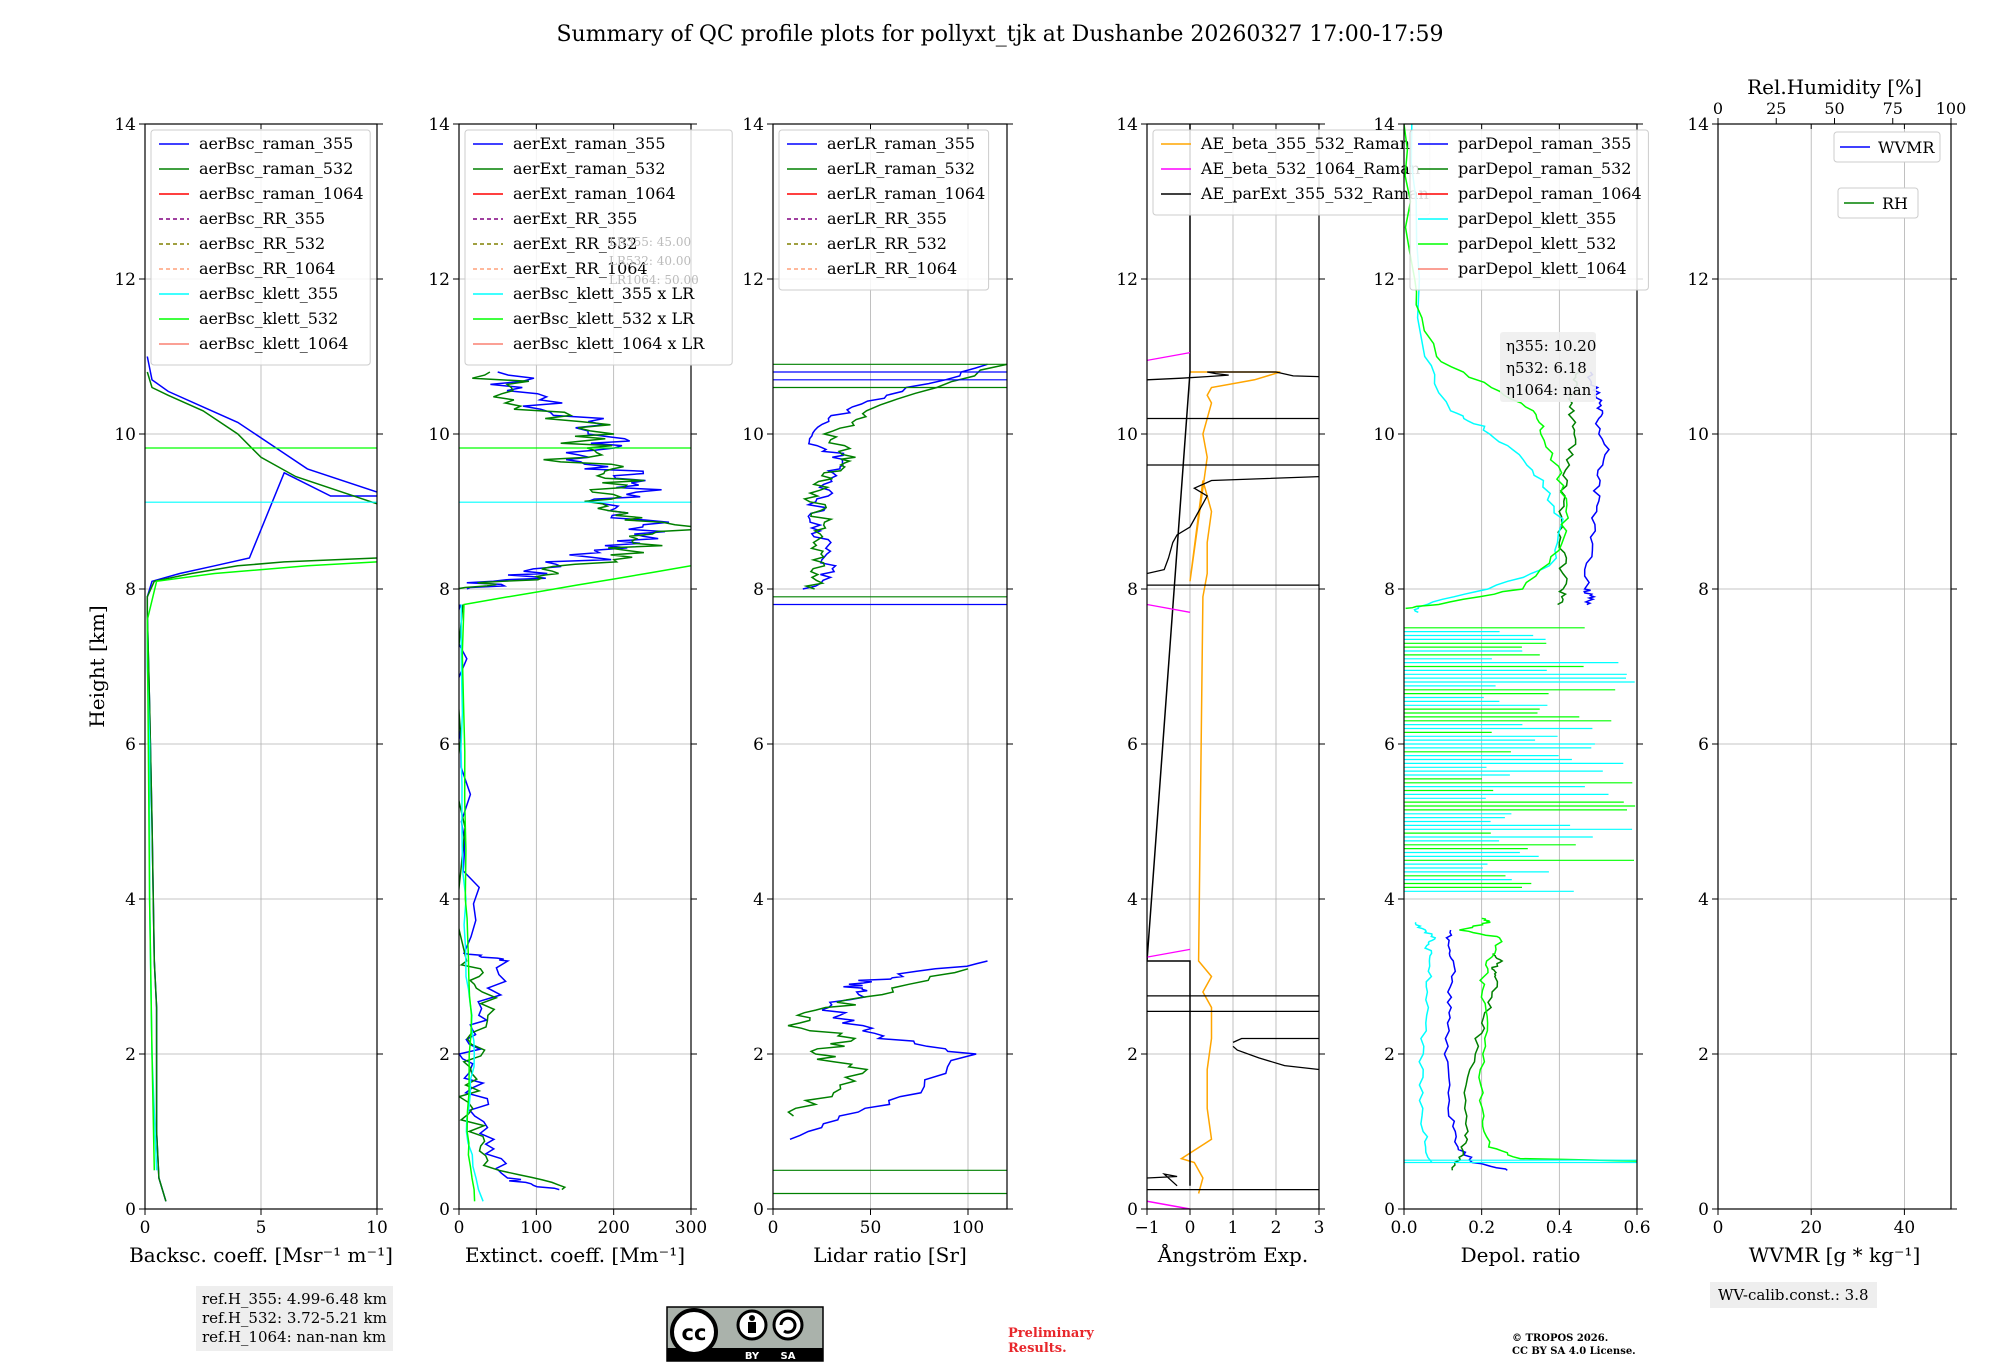 The image size is (2000, 1362). I want to click on x-tick-label: 100, so click(968, 1228).